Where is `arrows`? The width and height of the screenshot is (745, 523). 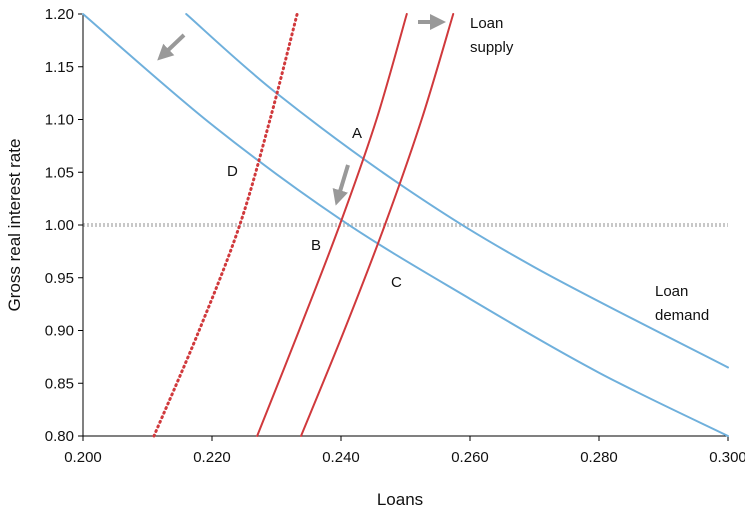
arrows is located at coordinates (301, 110).